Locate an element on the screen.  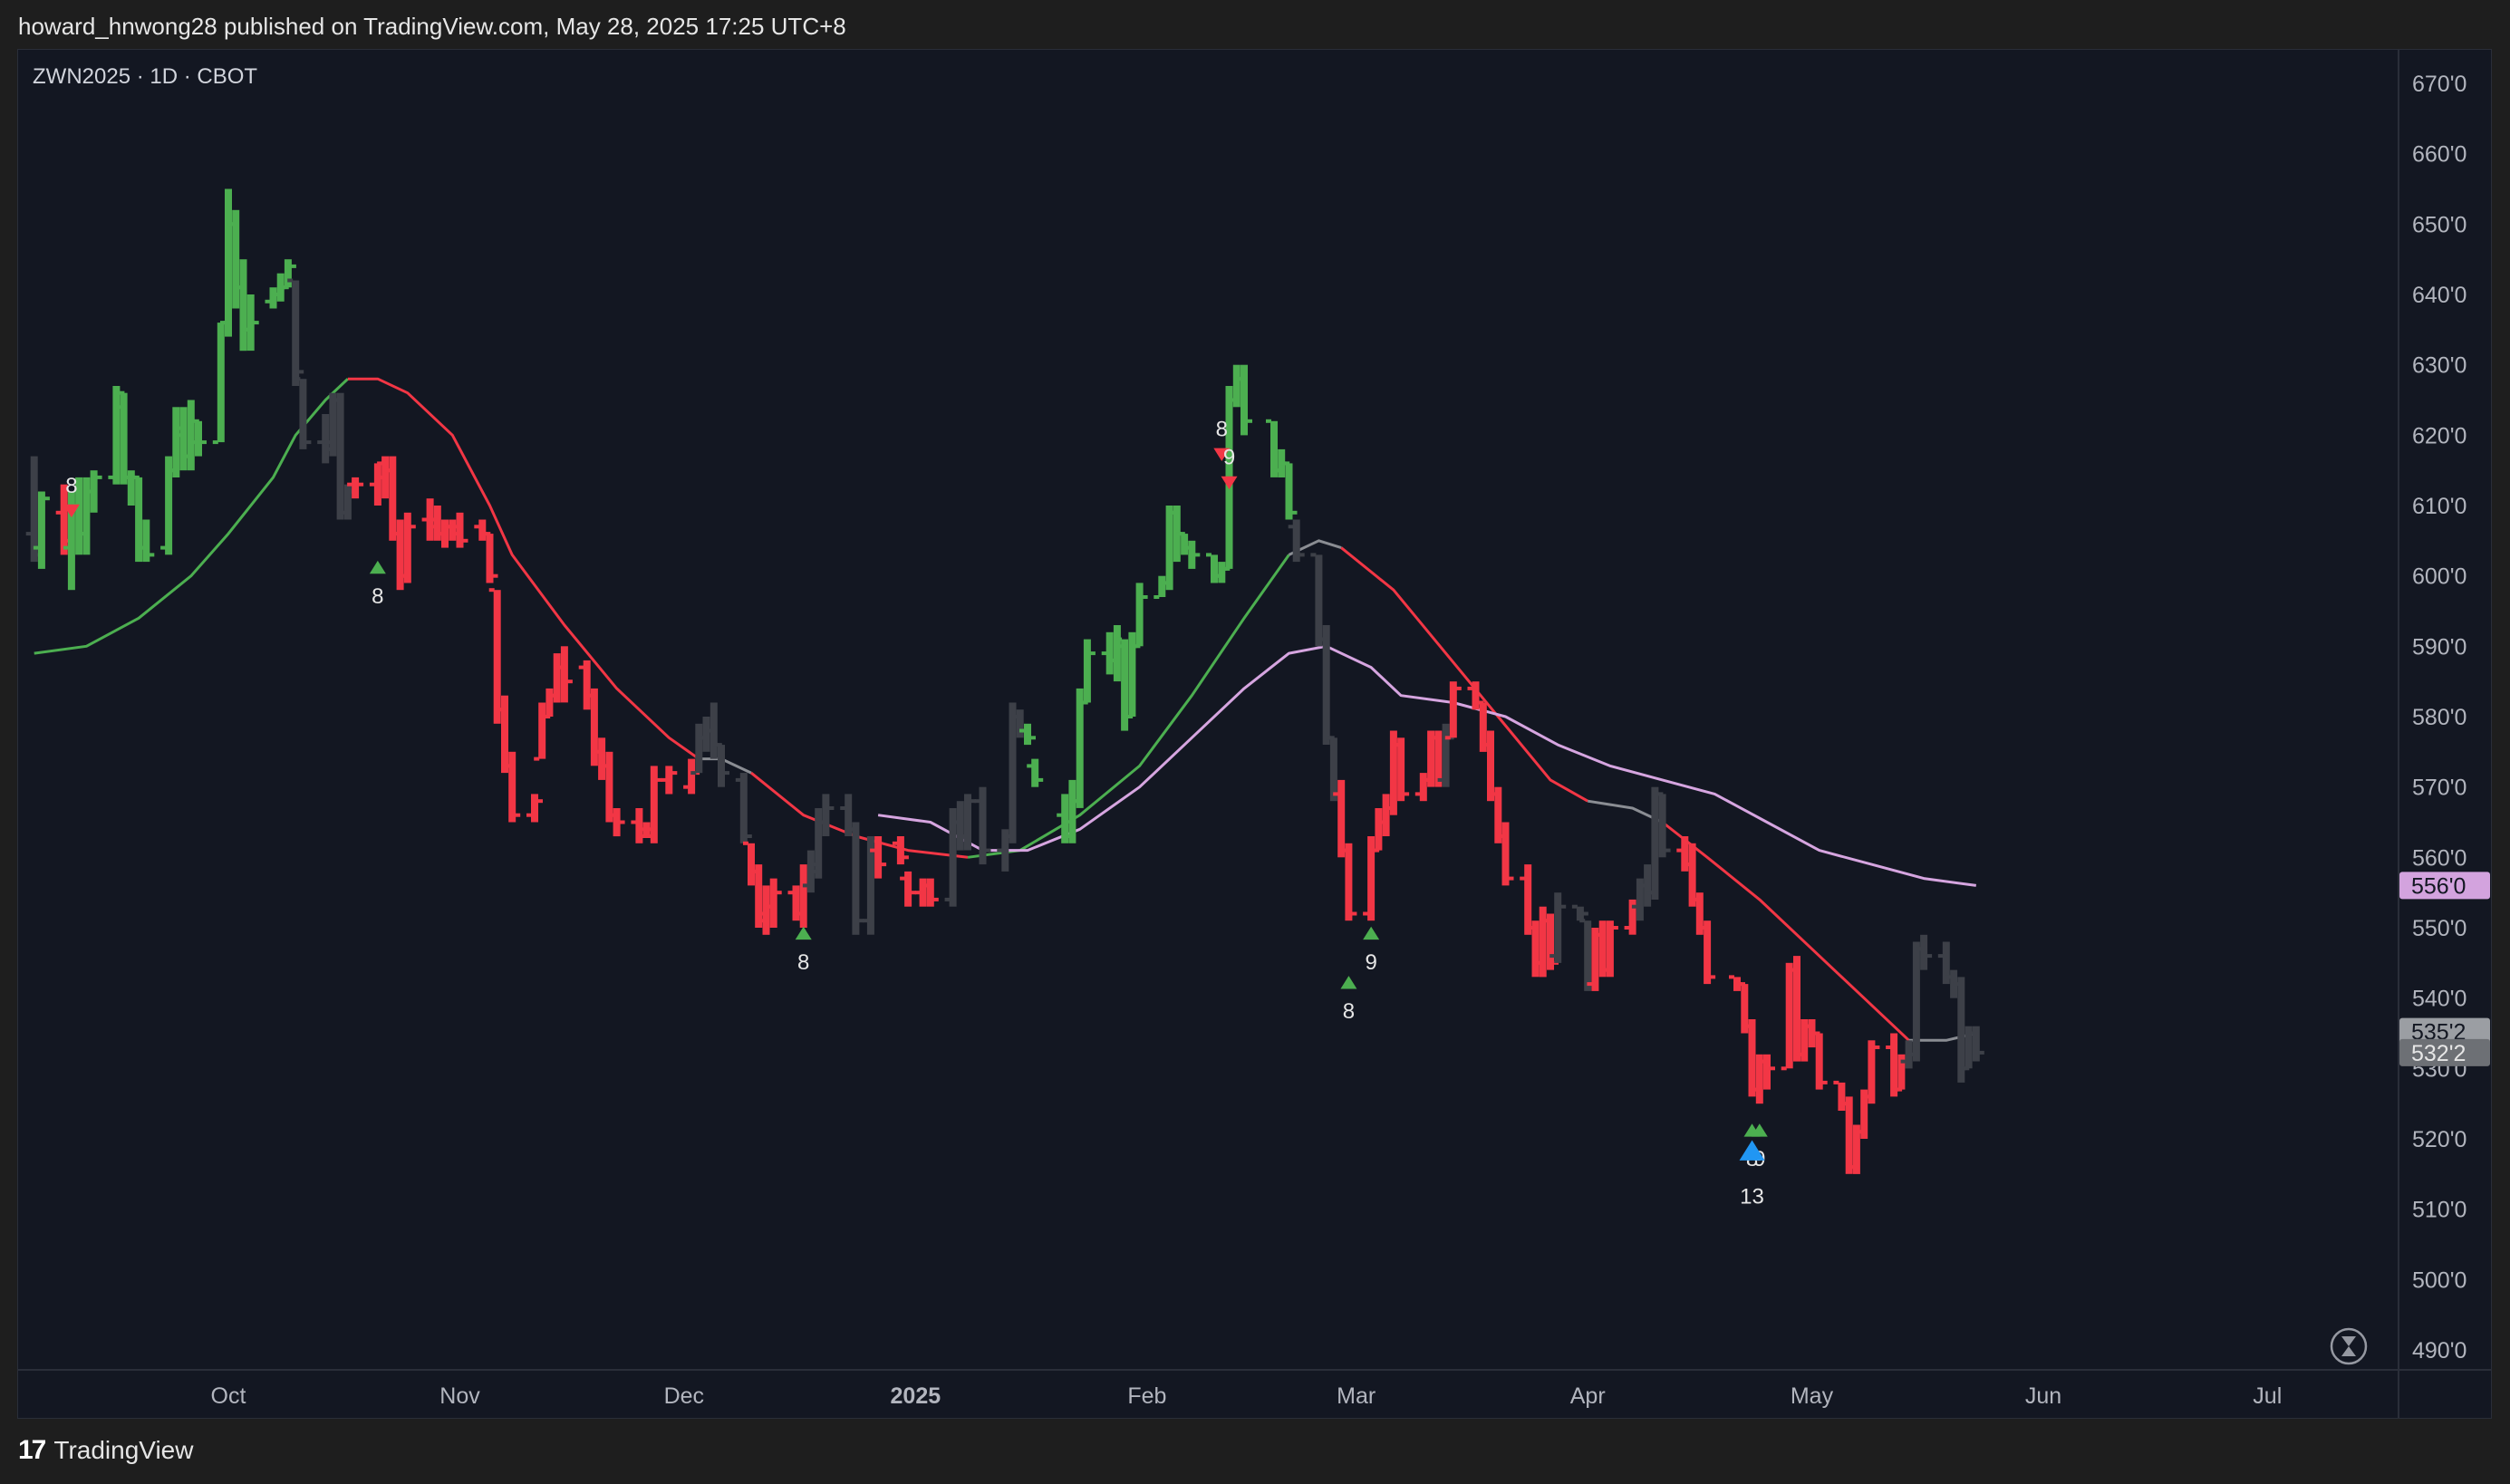
triangle-down-icon is located at coordinates (1229, 483).